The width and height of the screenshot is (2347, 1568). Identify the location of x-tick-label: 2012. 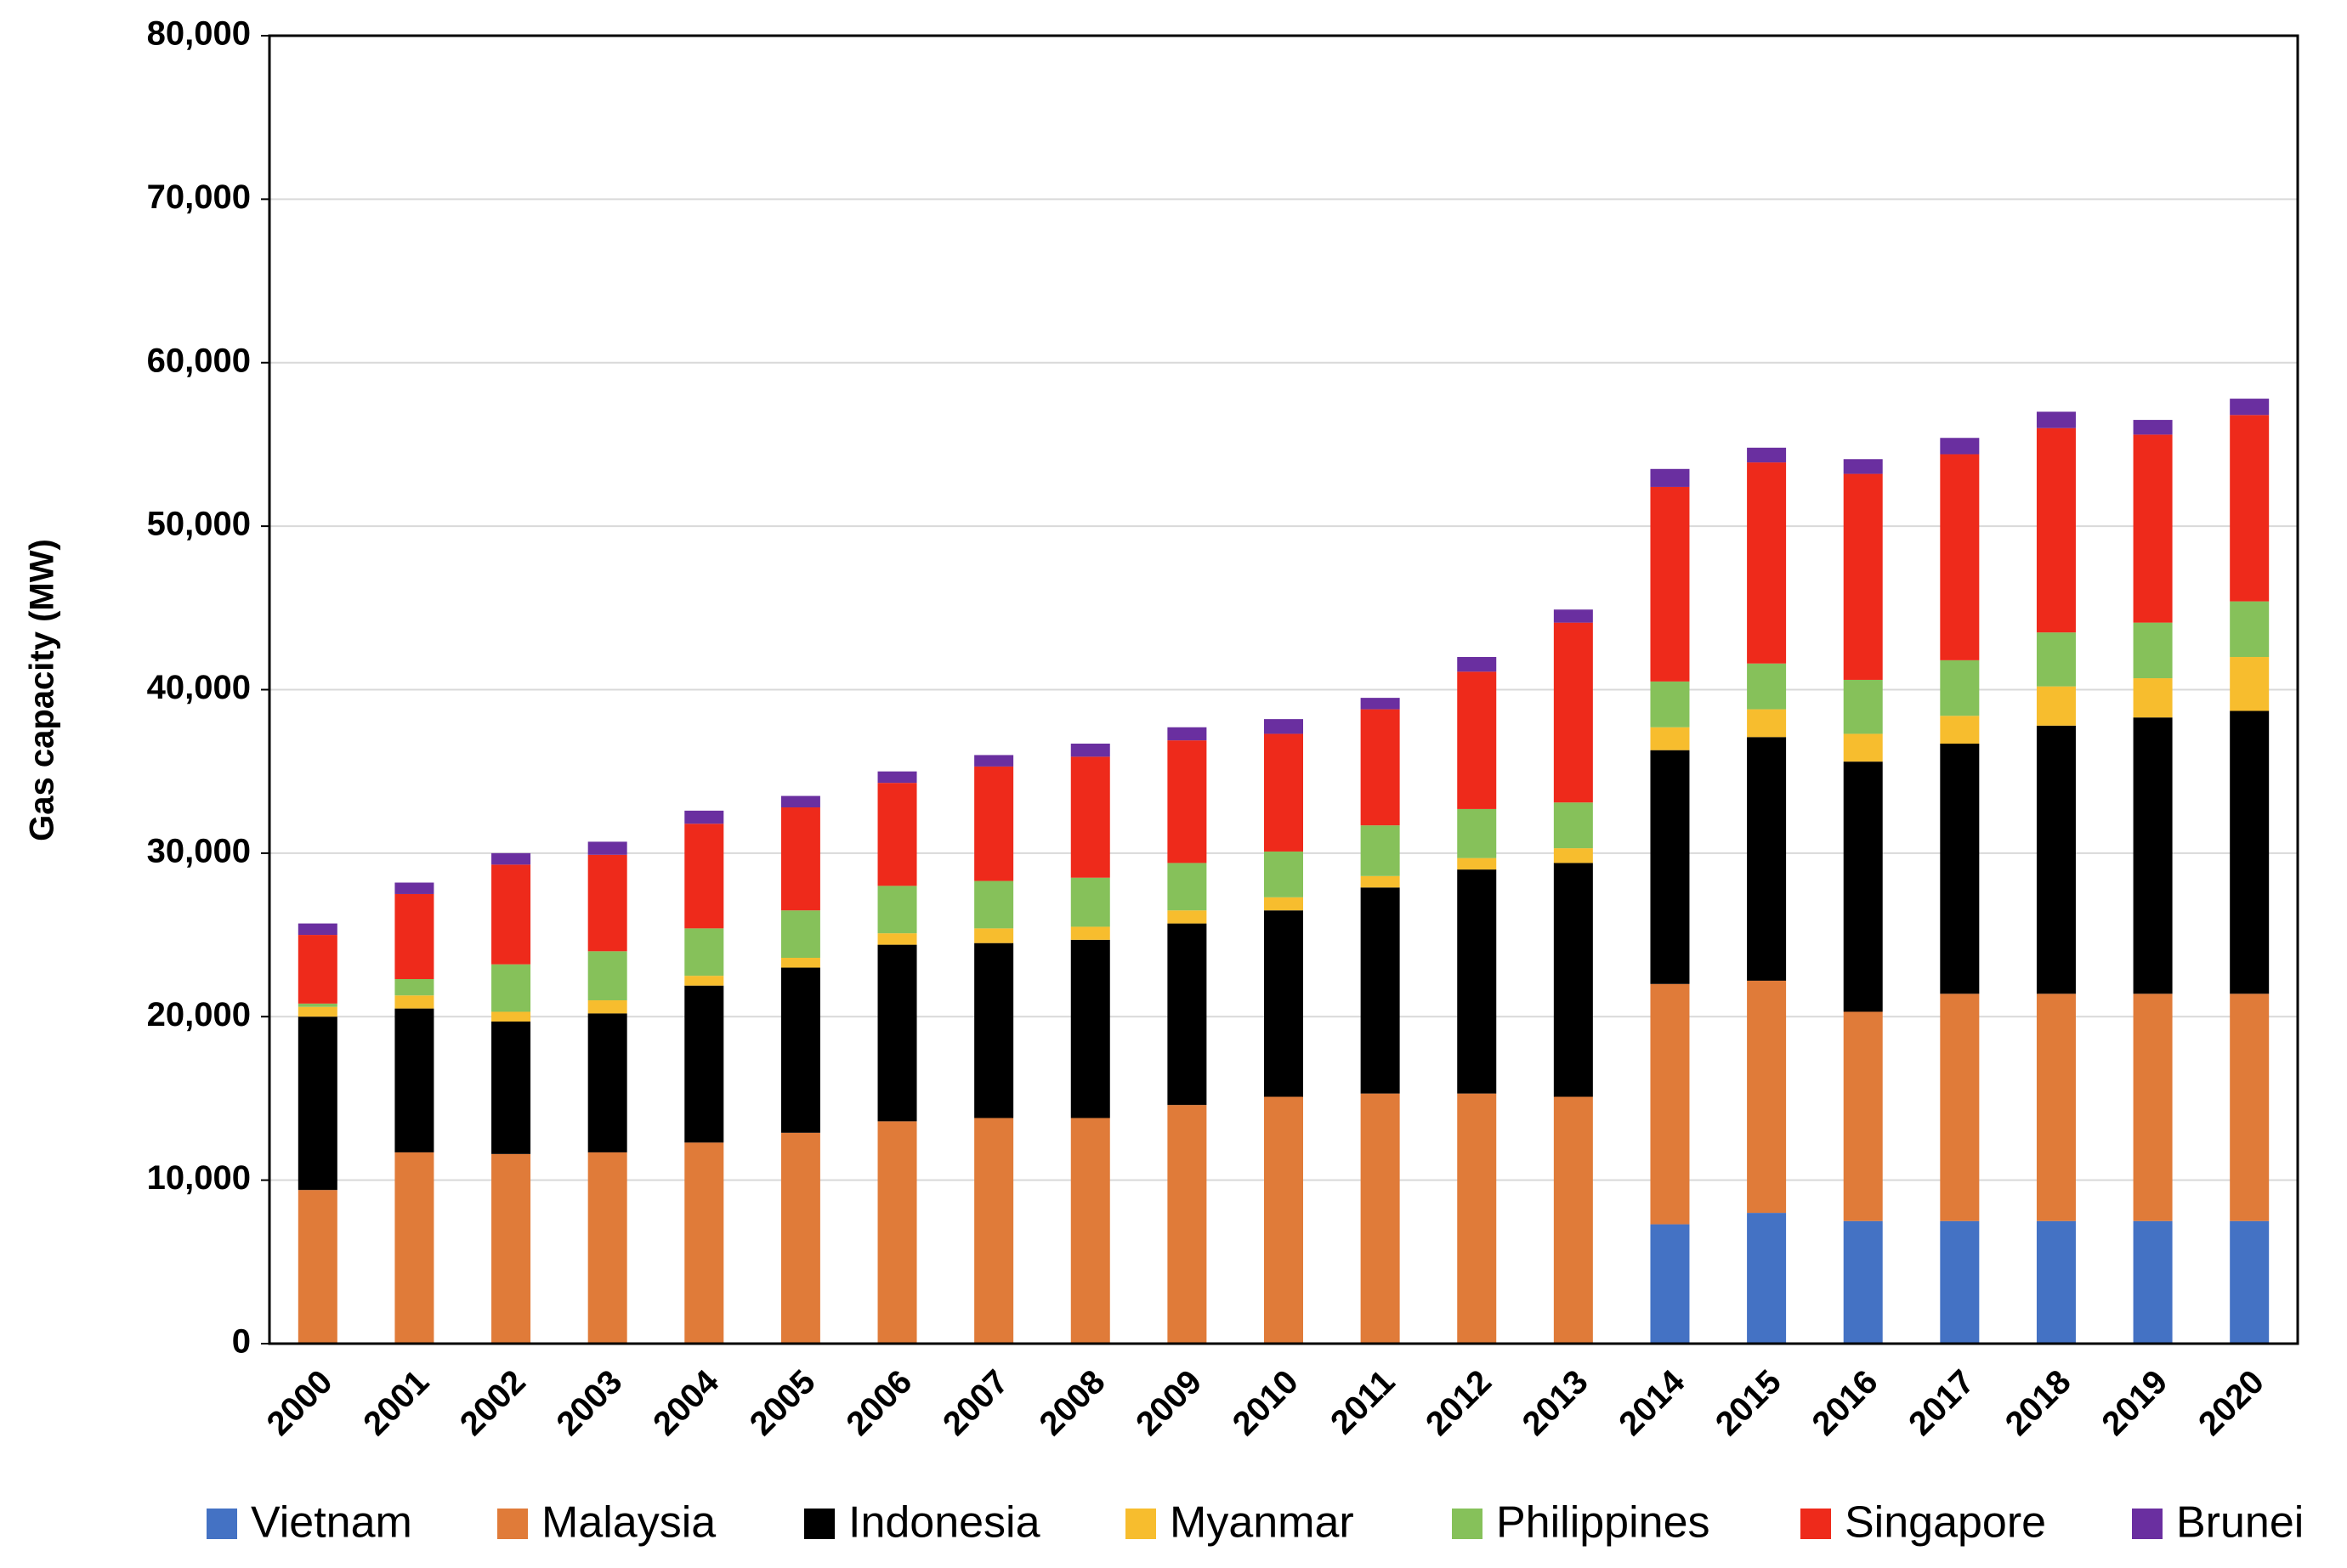
(1459, 1403).